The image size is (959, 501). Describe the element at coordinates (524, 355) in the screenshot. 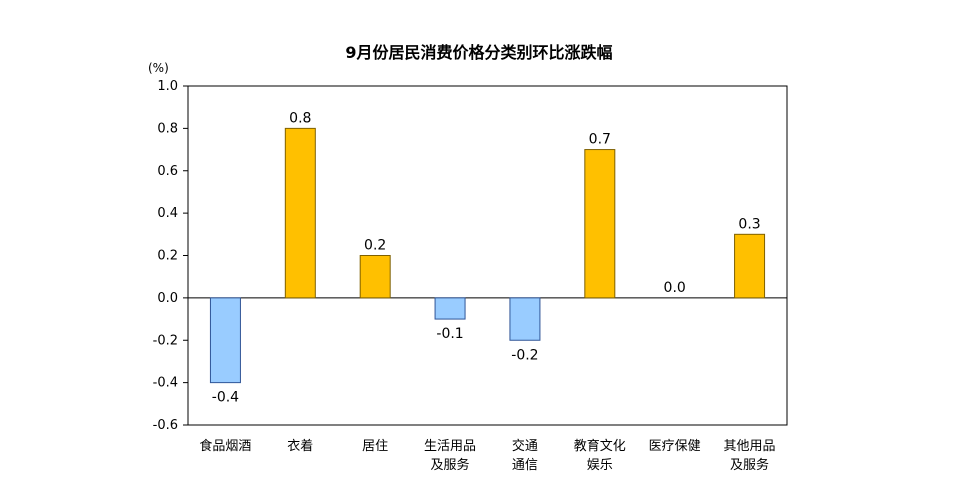

I see `data-label: -0.2` at that location.